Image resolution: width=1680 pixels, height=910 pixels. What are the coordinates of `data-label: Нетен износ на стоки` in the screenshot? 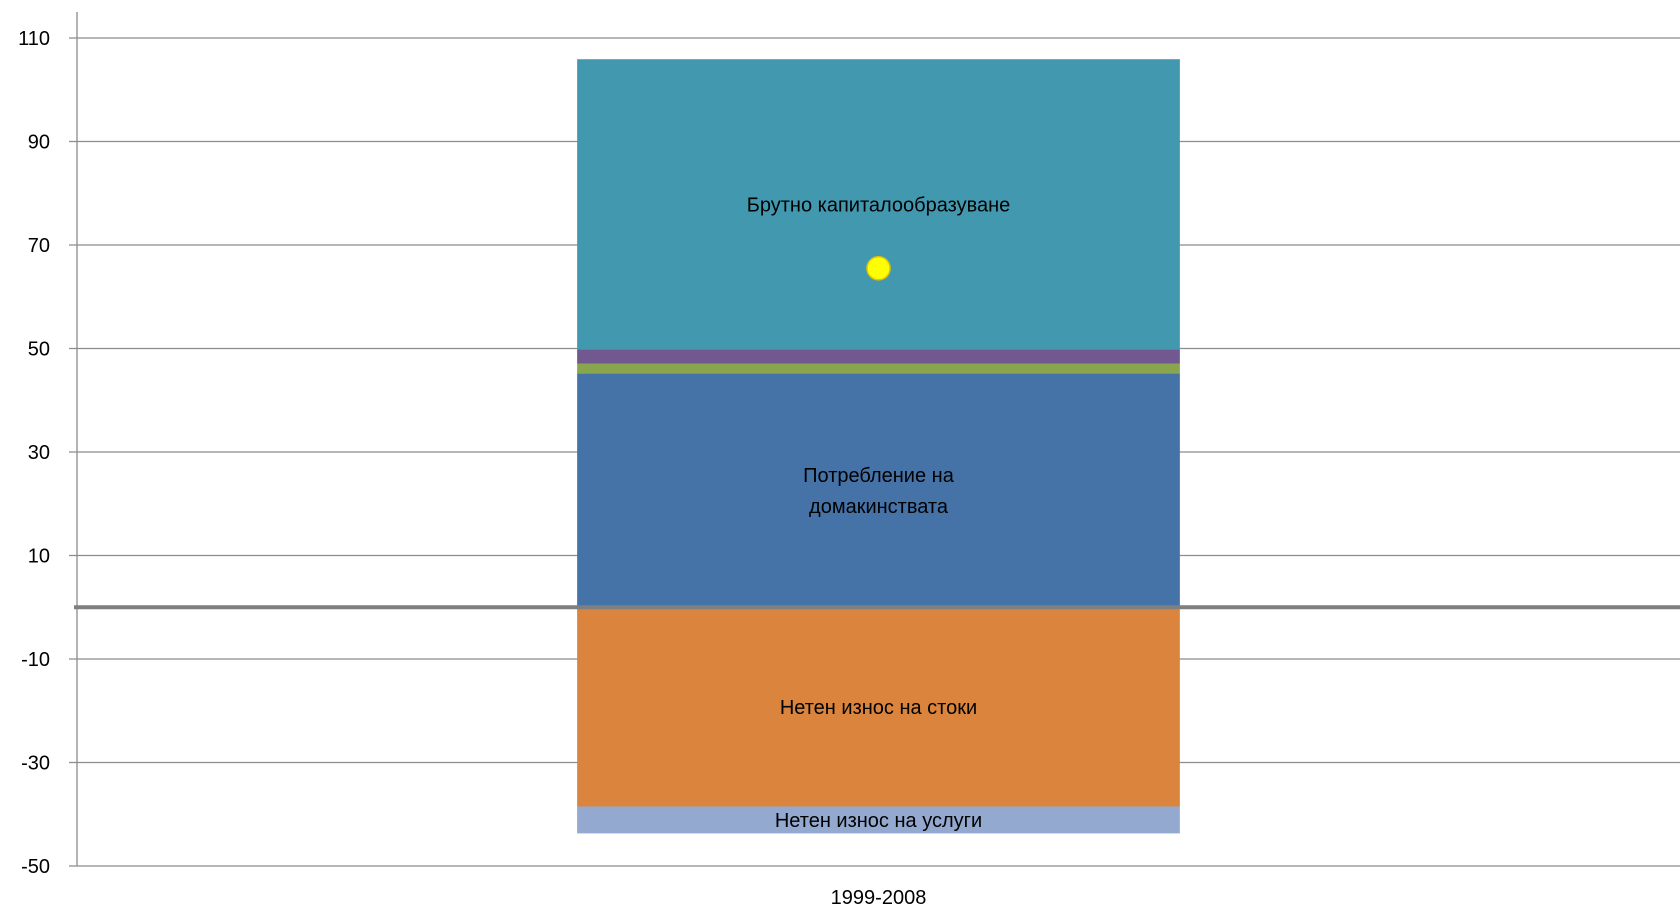 It's located at (878, 708).